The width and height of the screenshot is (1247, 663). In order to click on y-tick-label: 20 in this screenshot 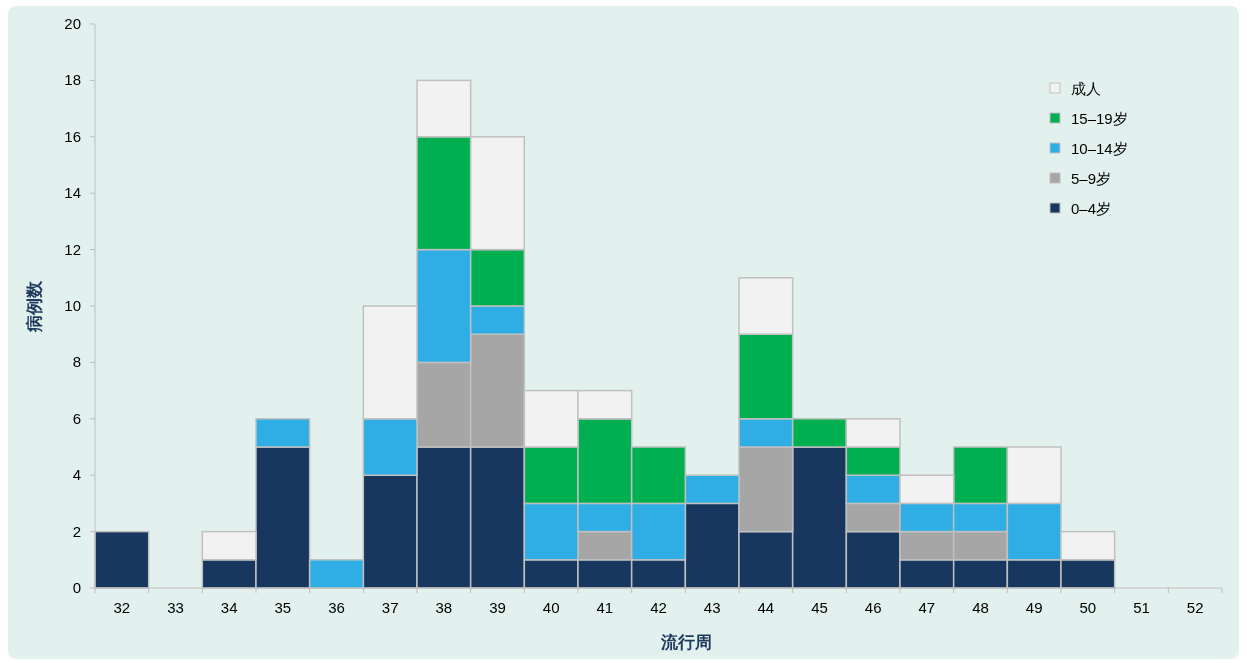, I will do `click(72, 23)`.